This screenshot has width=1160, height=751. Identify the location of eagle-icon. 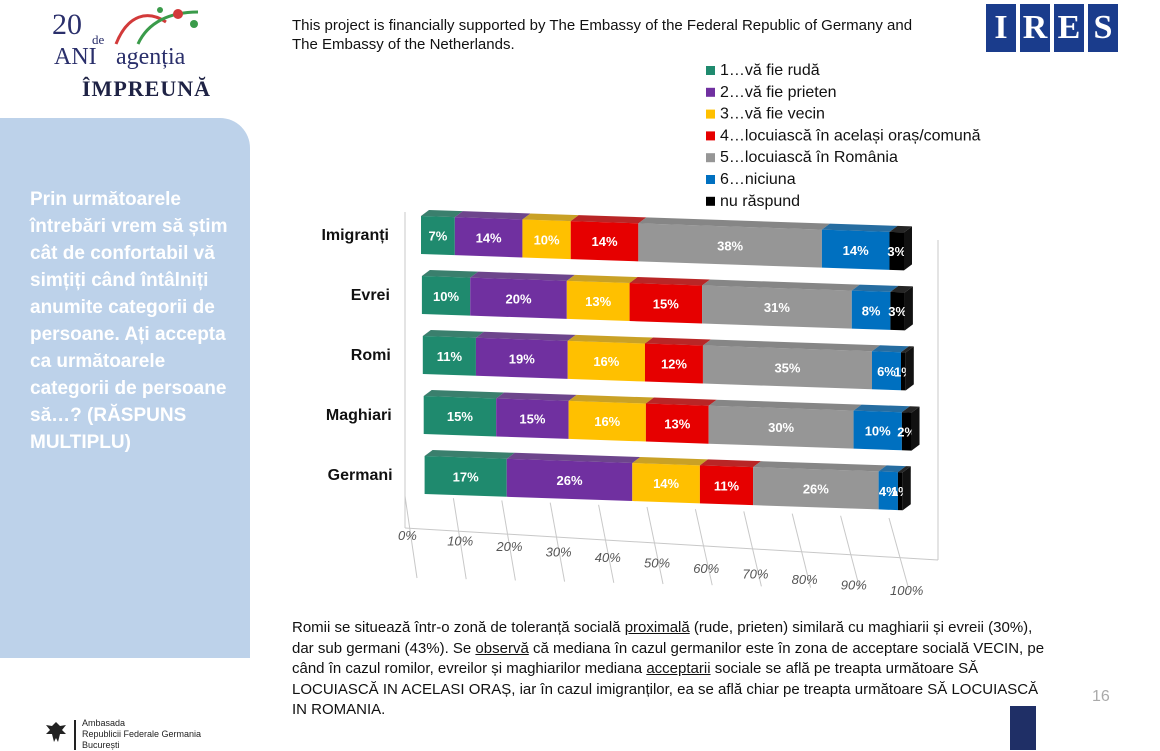
(56, 732).